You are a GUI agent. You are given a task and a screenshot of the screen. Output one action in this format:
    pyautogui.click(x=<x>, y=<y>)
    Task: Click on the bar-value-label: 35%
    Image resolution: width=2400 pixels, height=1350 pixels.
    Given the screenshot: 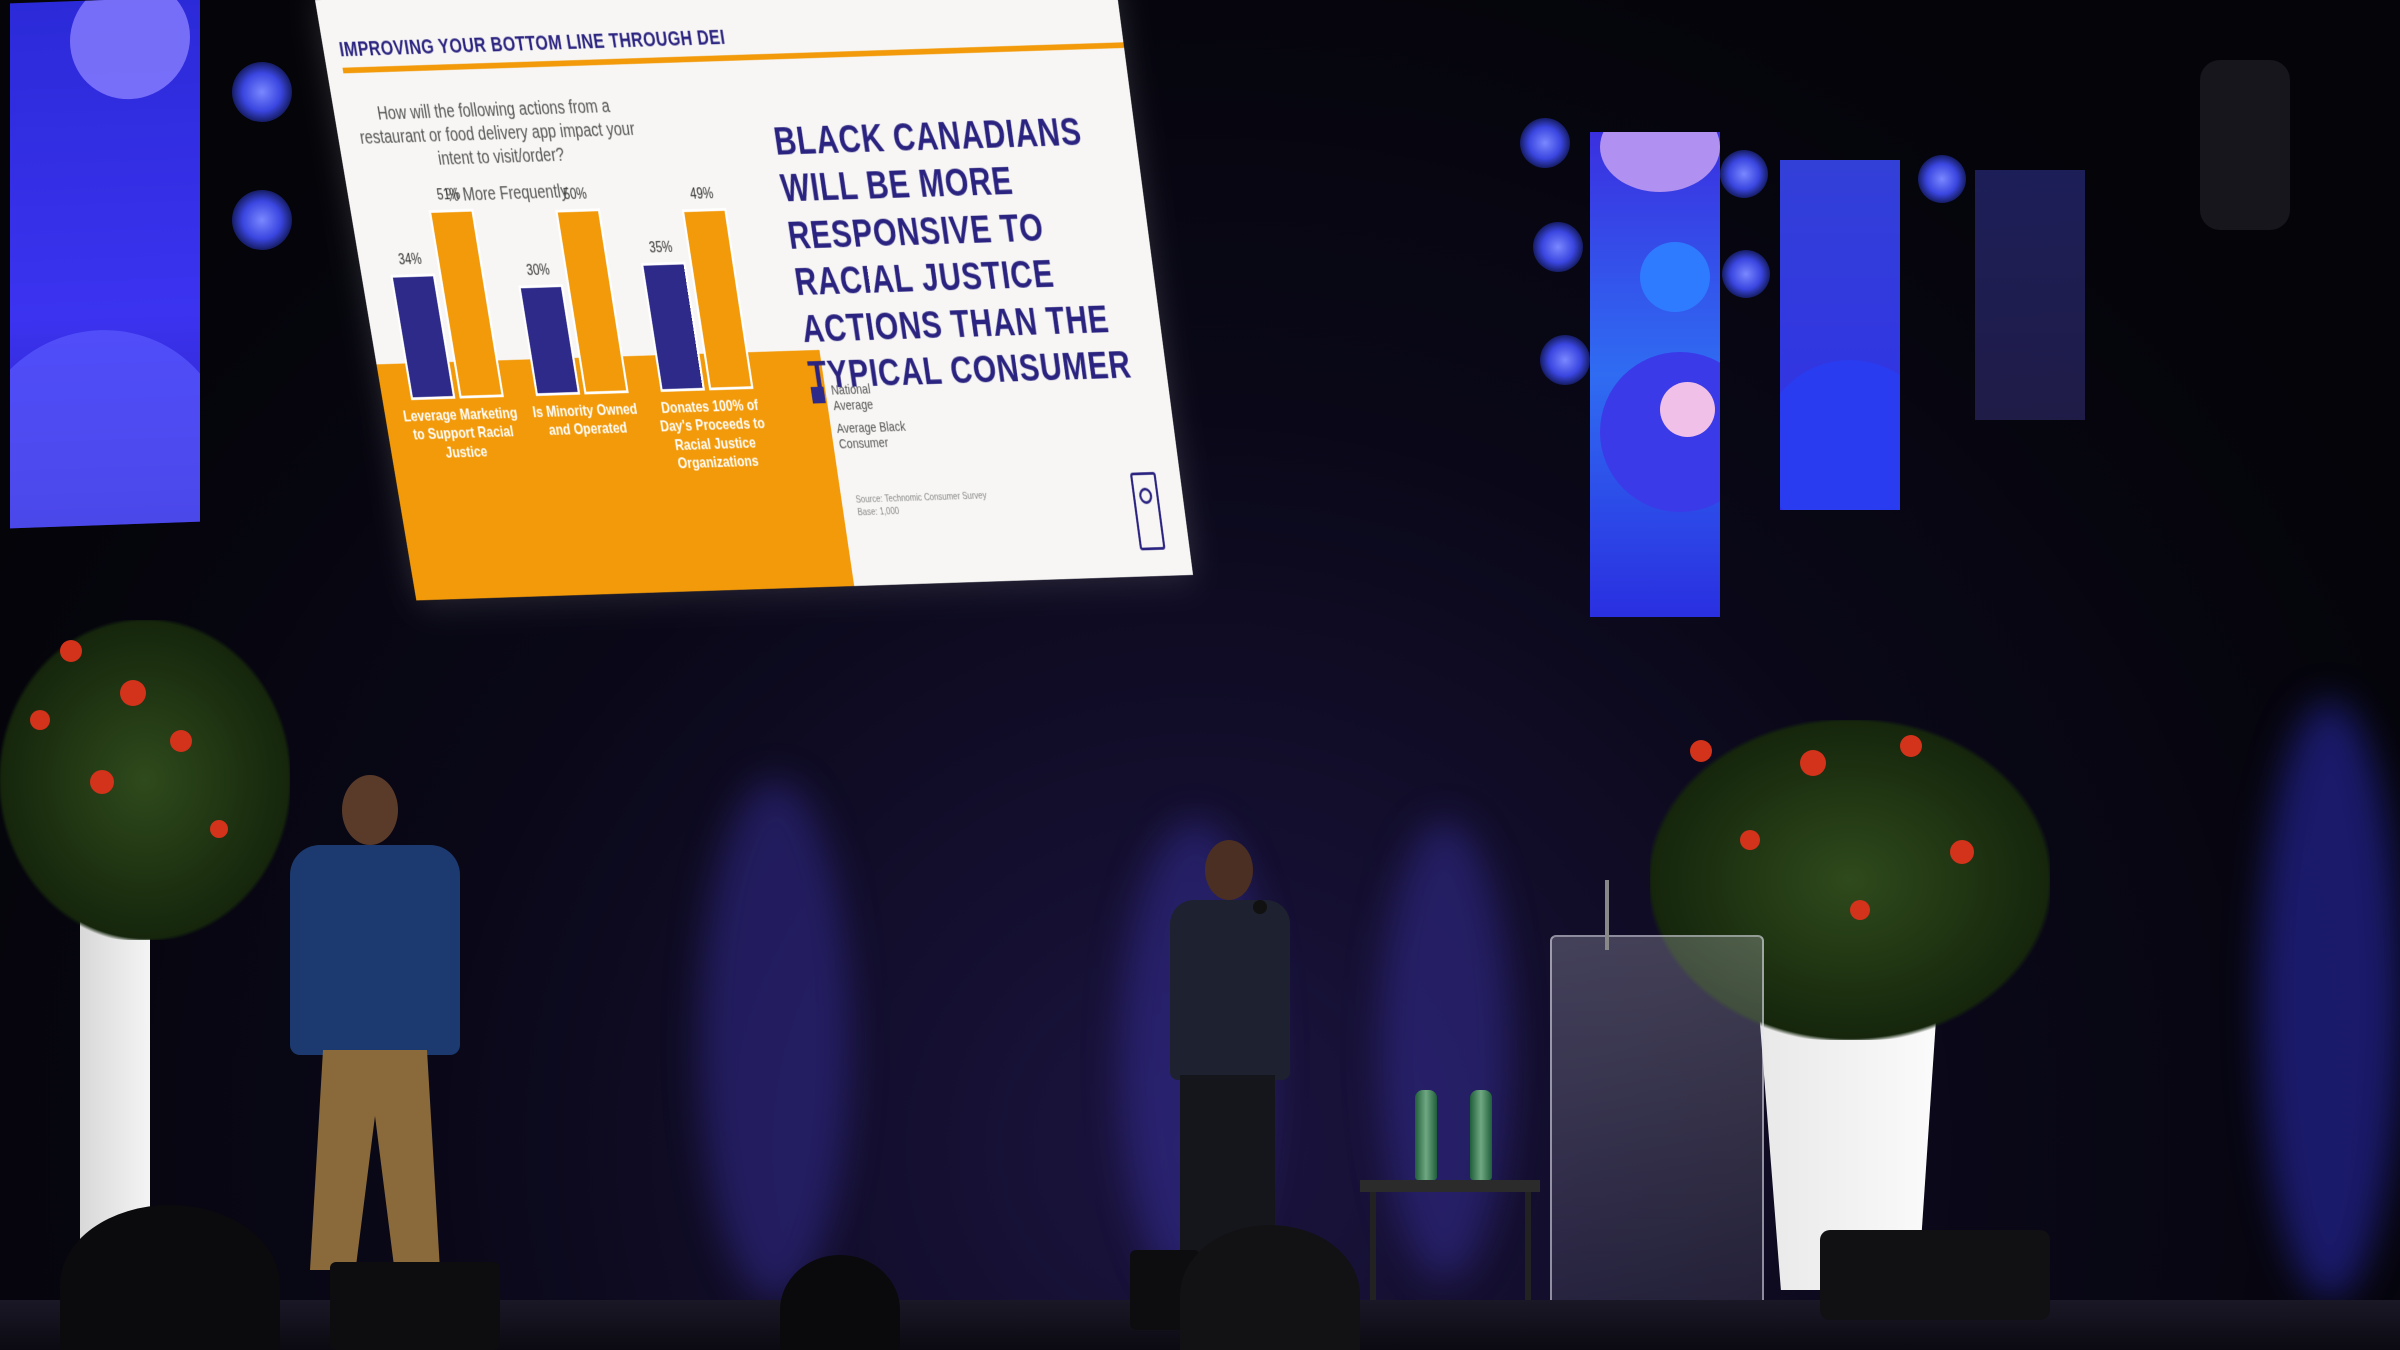 What is the action you would take?
    pyautogui.click(x=661, y=248)
    